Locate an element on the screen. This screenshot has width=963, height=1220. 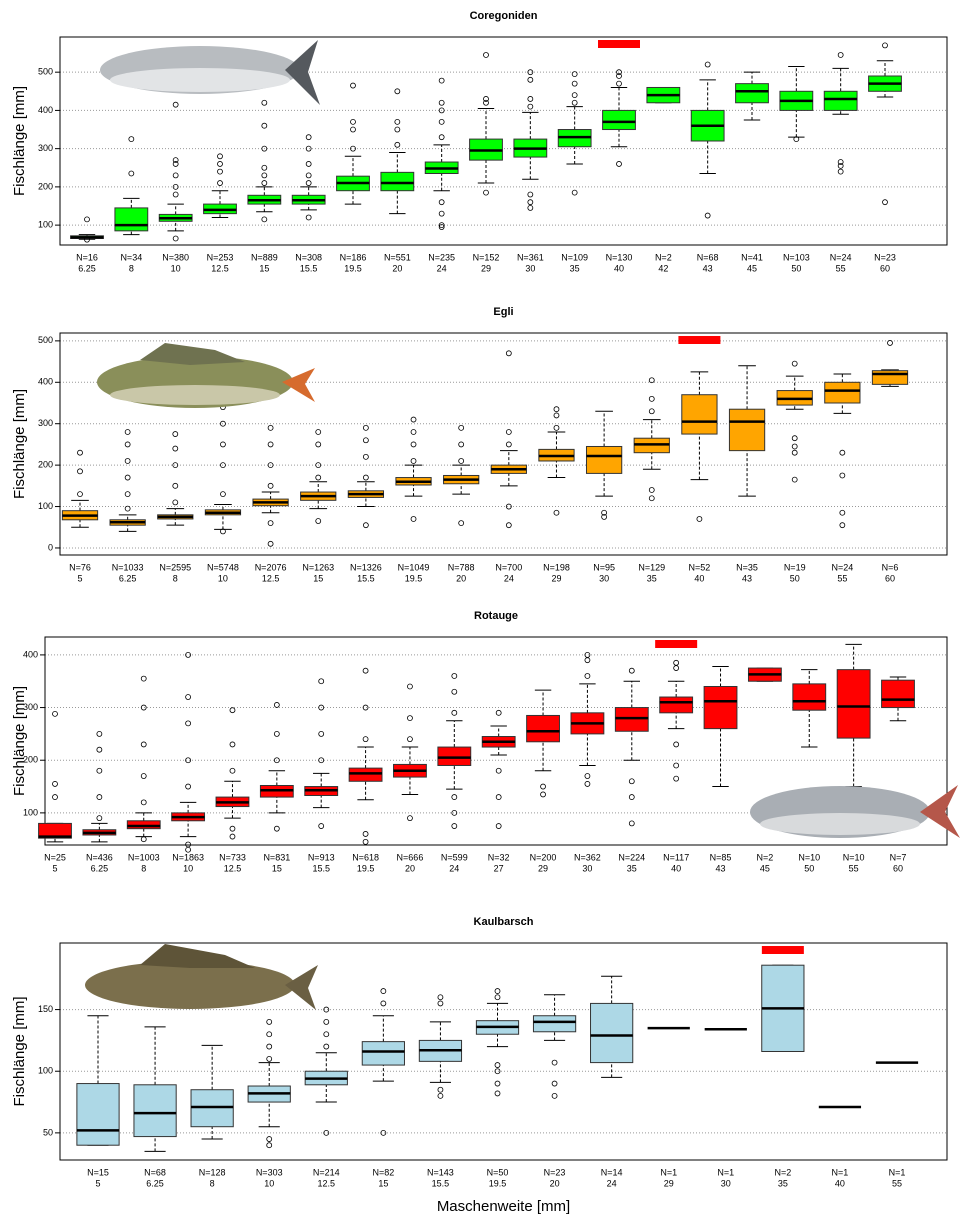
n-label: N=6 is located at coordinates (890, 567).